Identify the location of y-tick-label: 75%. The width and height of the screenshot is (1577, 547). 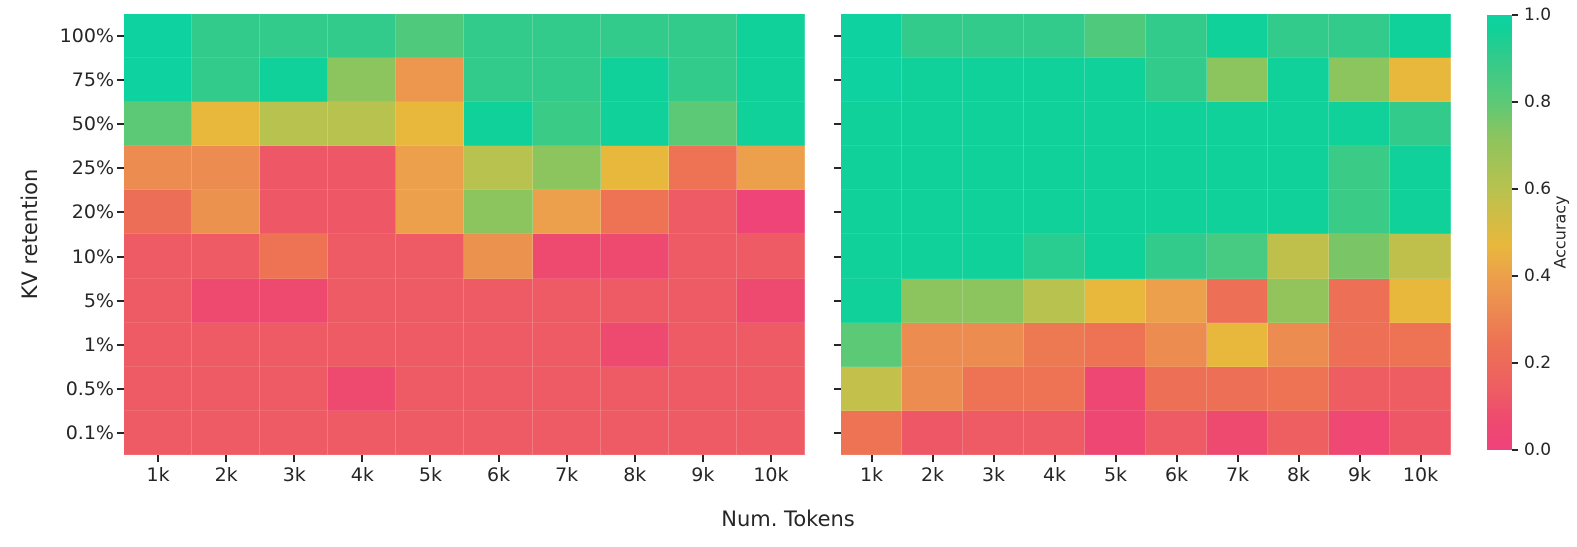
(92, 80).